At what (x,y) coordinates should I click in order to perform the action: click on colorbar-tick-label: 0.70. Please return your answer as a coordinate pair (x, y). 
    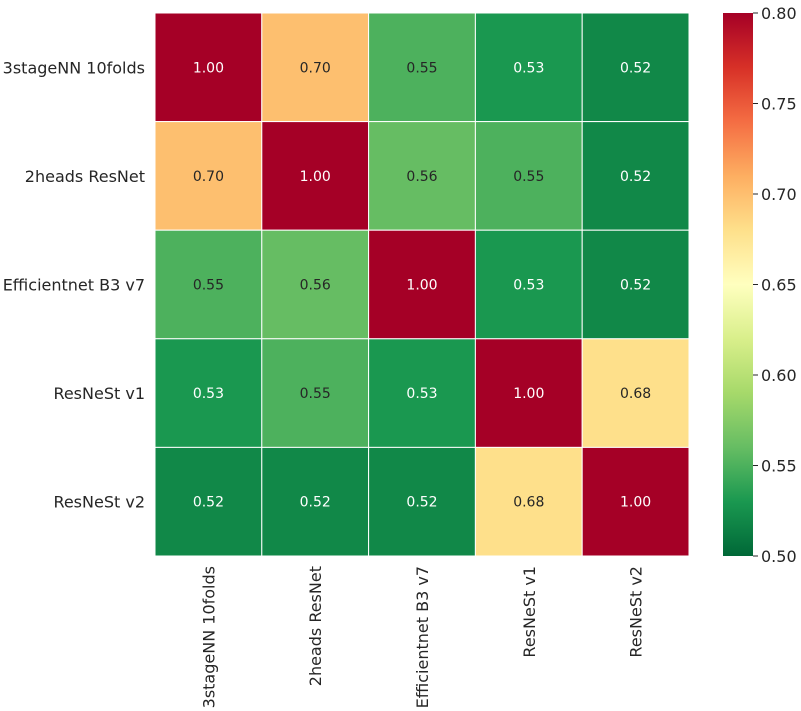
    Looking at the image, I should click on (779, 194).